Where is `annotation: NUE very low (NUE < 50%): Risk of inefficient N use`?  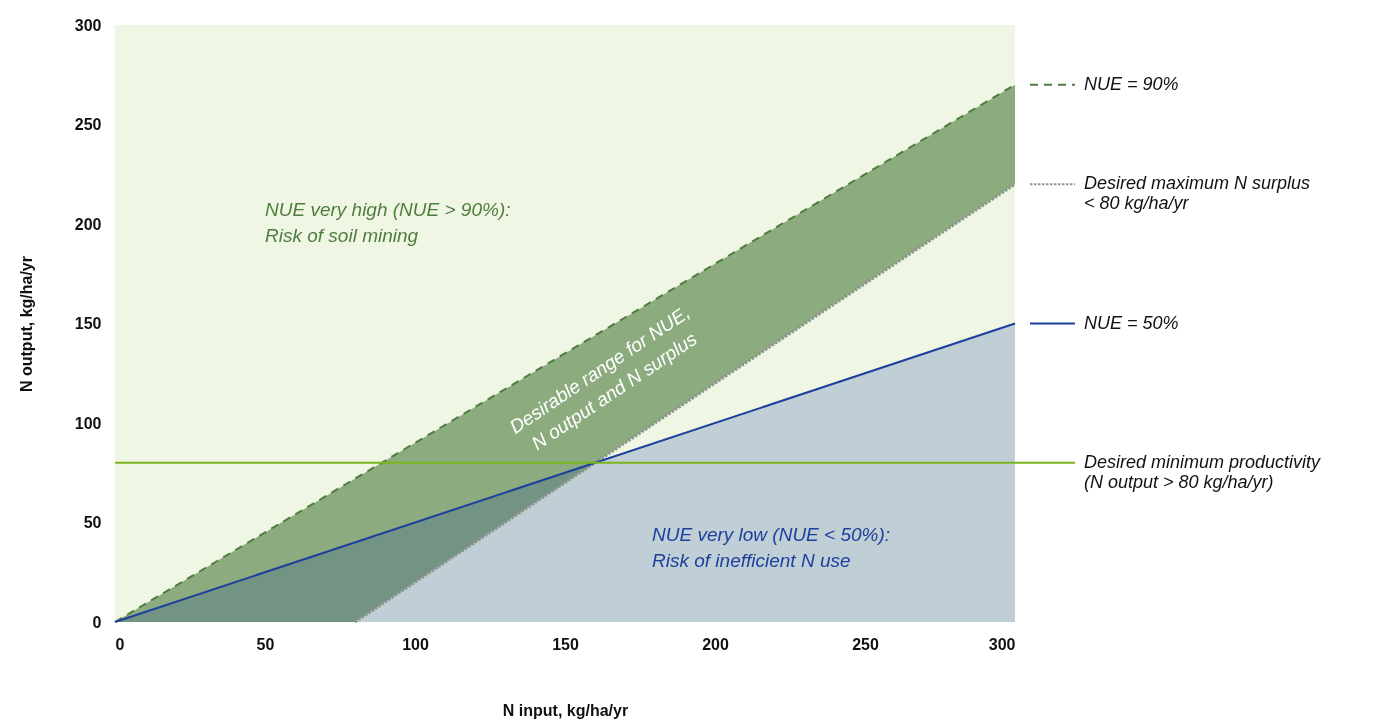 annotation: NUE very low (NUE < 50%): Risk of inefficient N use is located at coordinates (771, 547).